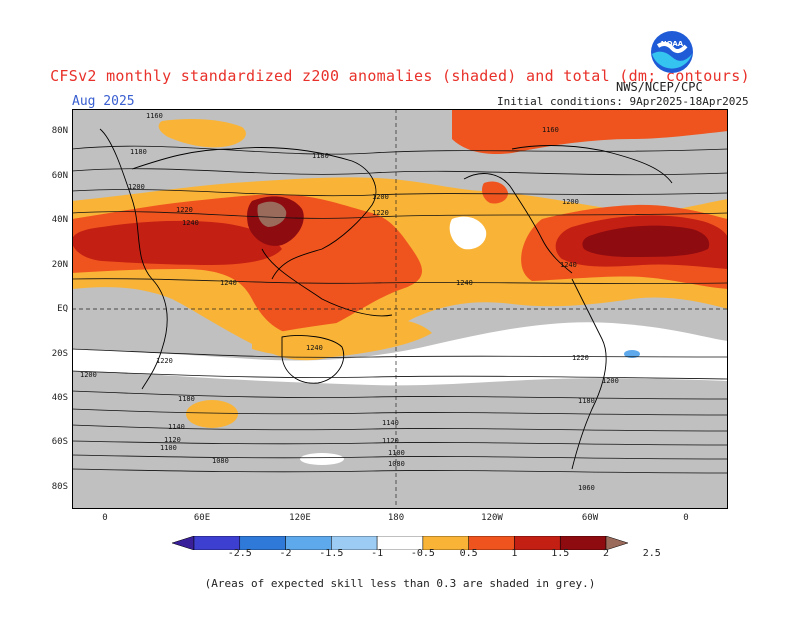  What do you see at coordinates (632, 354) in the screenshot?
I see `anomaly-region-blue-spot` at bounding box center [632, 354].